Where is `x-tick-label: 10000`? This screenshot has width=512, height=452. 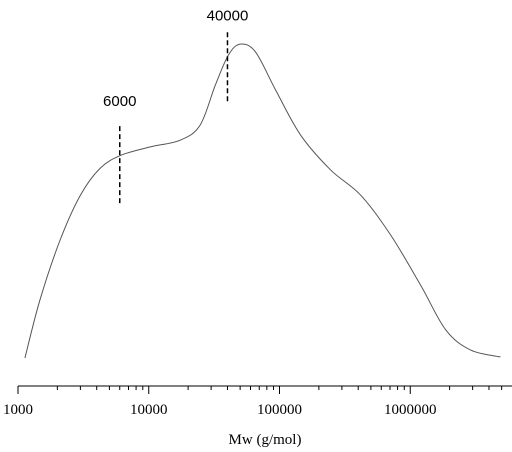 x-tick-label: 10000 is located at coordinates (149, 410).